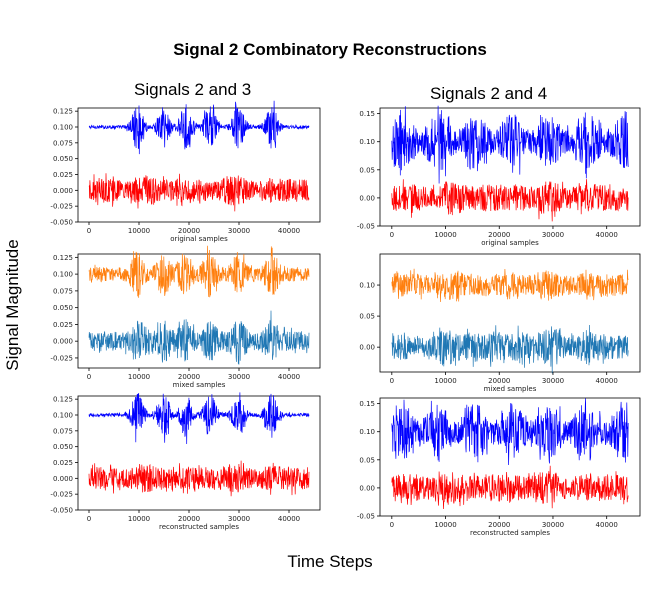  I want to click on column-title-right: Signals 2 and 4, so click(489, 93).